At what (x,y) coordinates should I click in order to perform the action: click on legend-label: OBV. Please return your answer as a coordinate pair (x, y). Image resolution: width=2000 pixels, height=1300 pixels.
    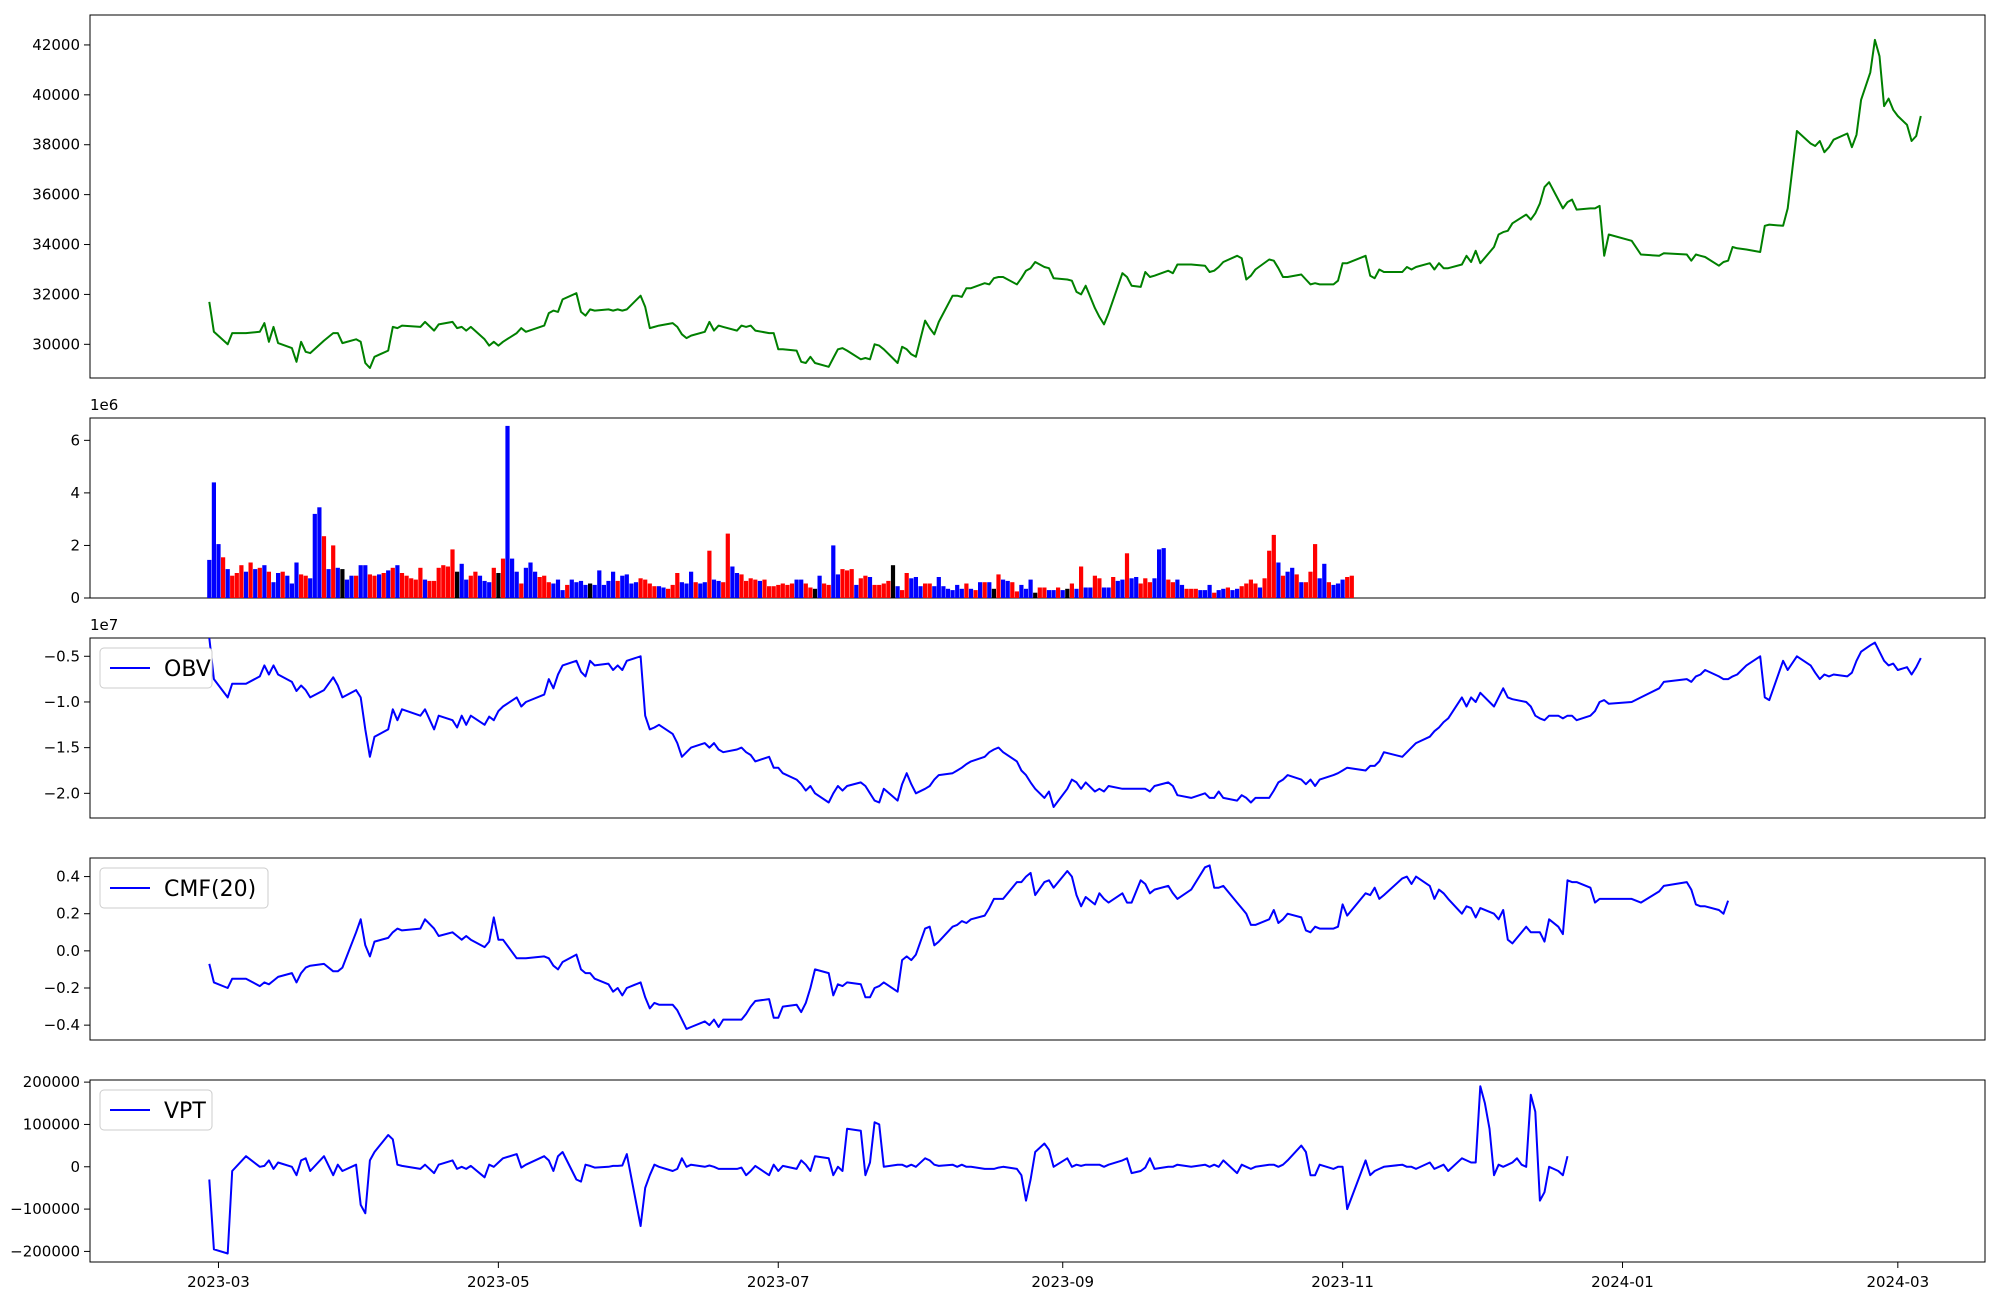
    Looking at the image, I should click on (187, 669).